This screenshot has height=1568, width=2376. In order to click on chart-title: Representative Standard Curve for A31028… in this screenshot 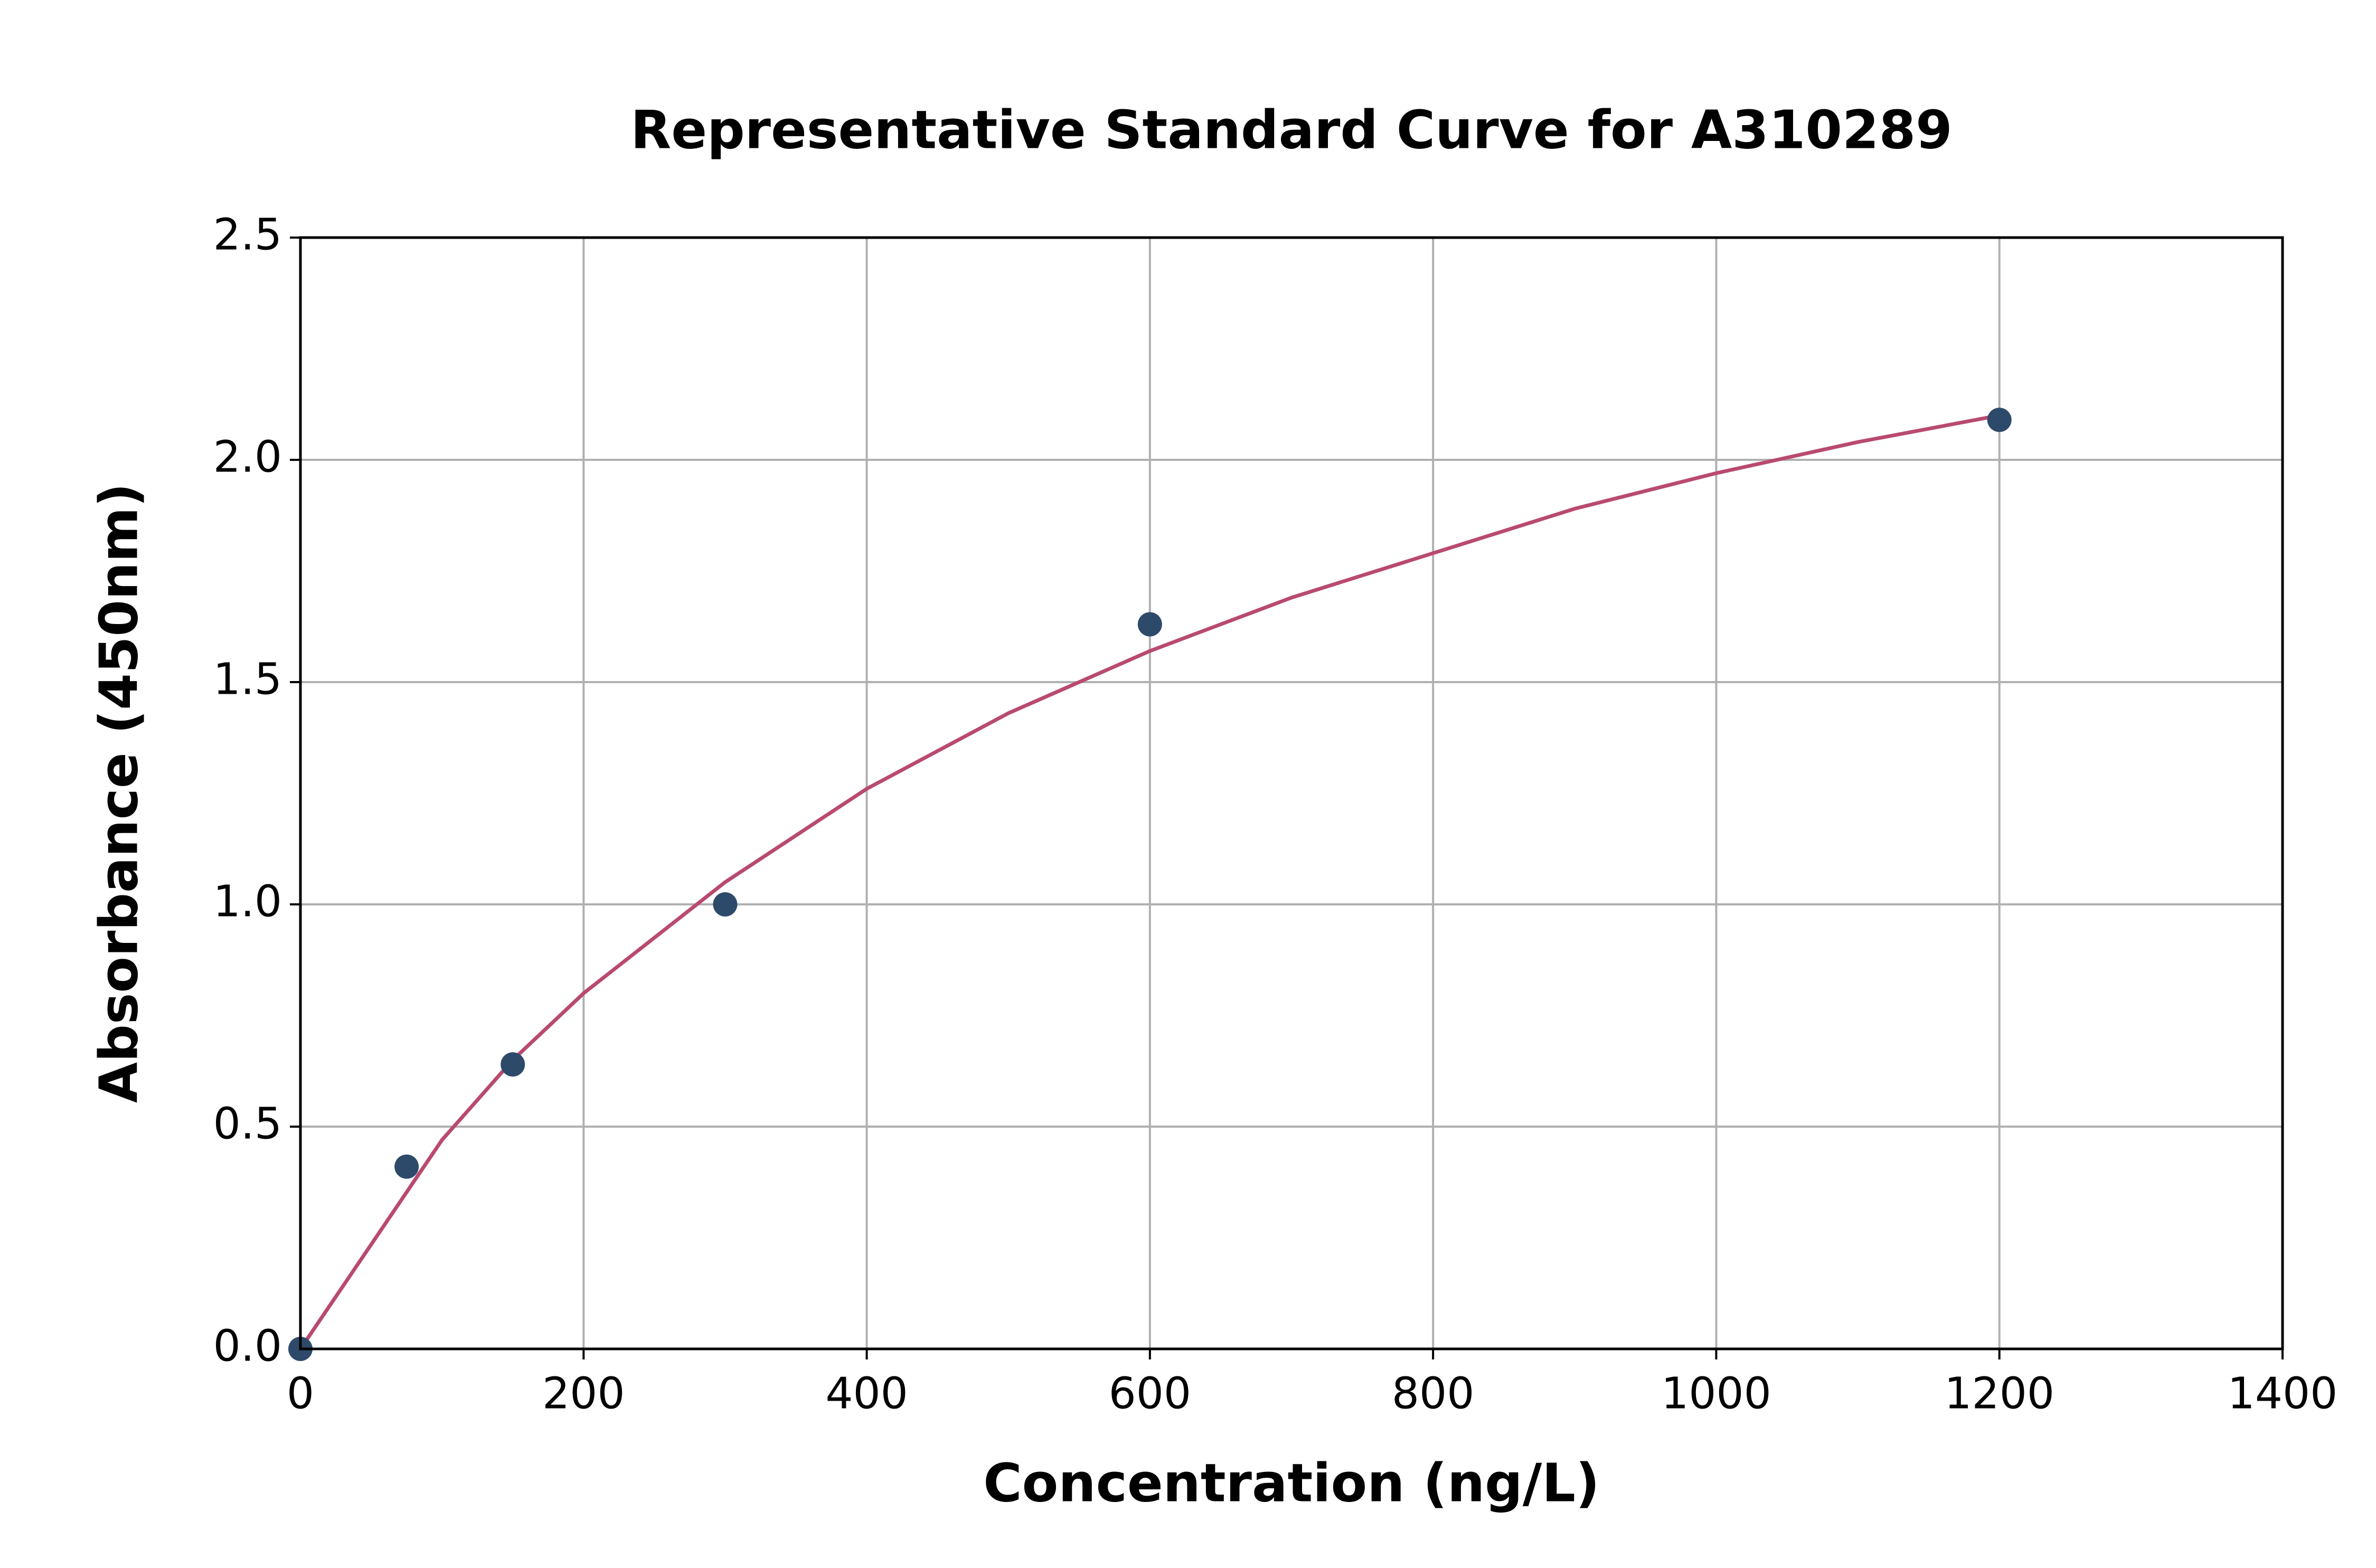, I will do `click(1291, 129)`.